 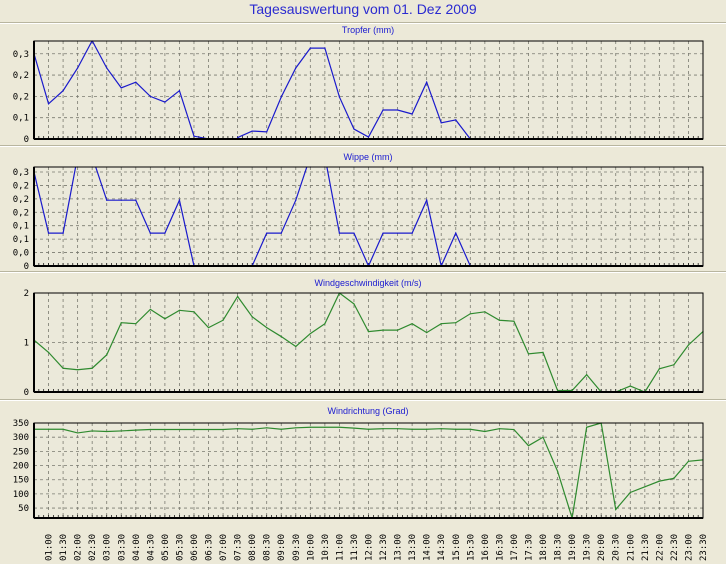 What do you see at coordinates (21, 424) in the screenshot?
I see `y-tick-label: 350` at bounding box center [21, 424].